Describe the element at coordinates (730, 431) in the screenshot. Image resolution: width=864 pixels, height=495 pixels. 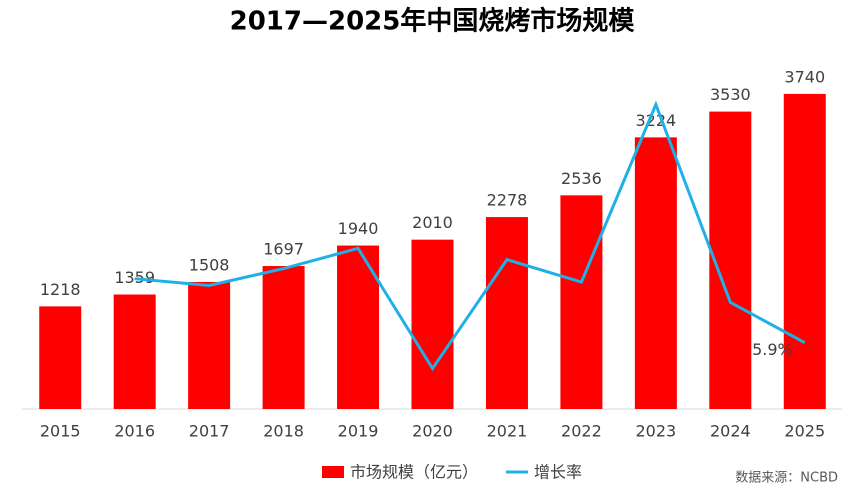
I see `x-tick-label: 2024` at that location.